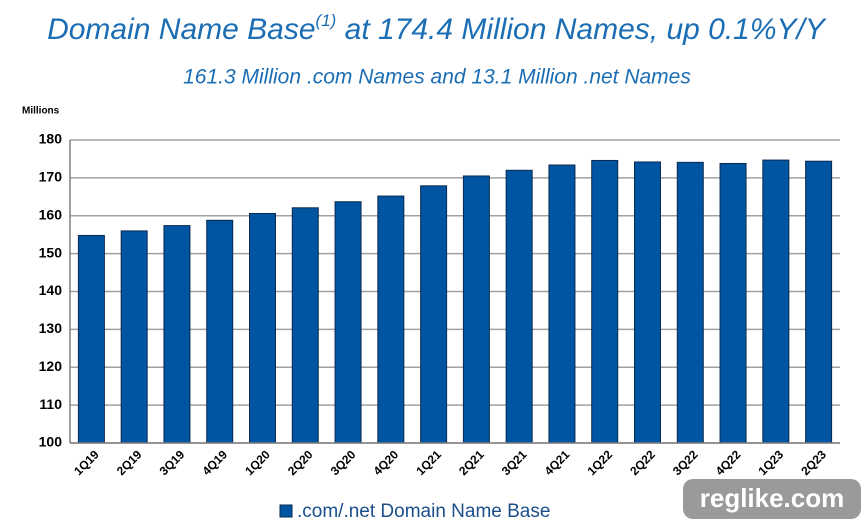 The height and width of the screenshot is (523, 865). What do you see at coordinates (514, 462) in the screenshot?
I see `x-tick-label: 3Q21` at bounding box center [514, 462].